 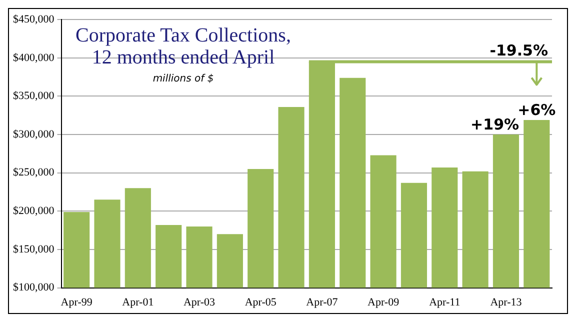 I want to click on y-tick-label: $200,000, so click(x=34, y=211).